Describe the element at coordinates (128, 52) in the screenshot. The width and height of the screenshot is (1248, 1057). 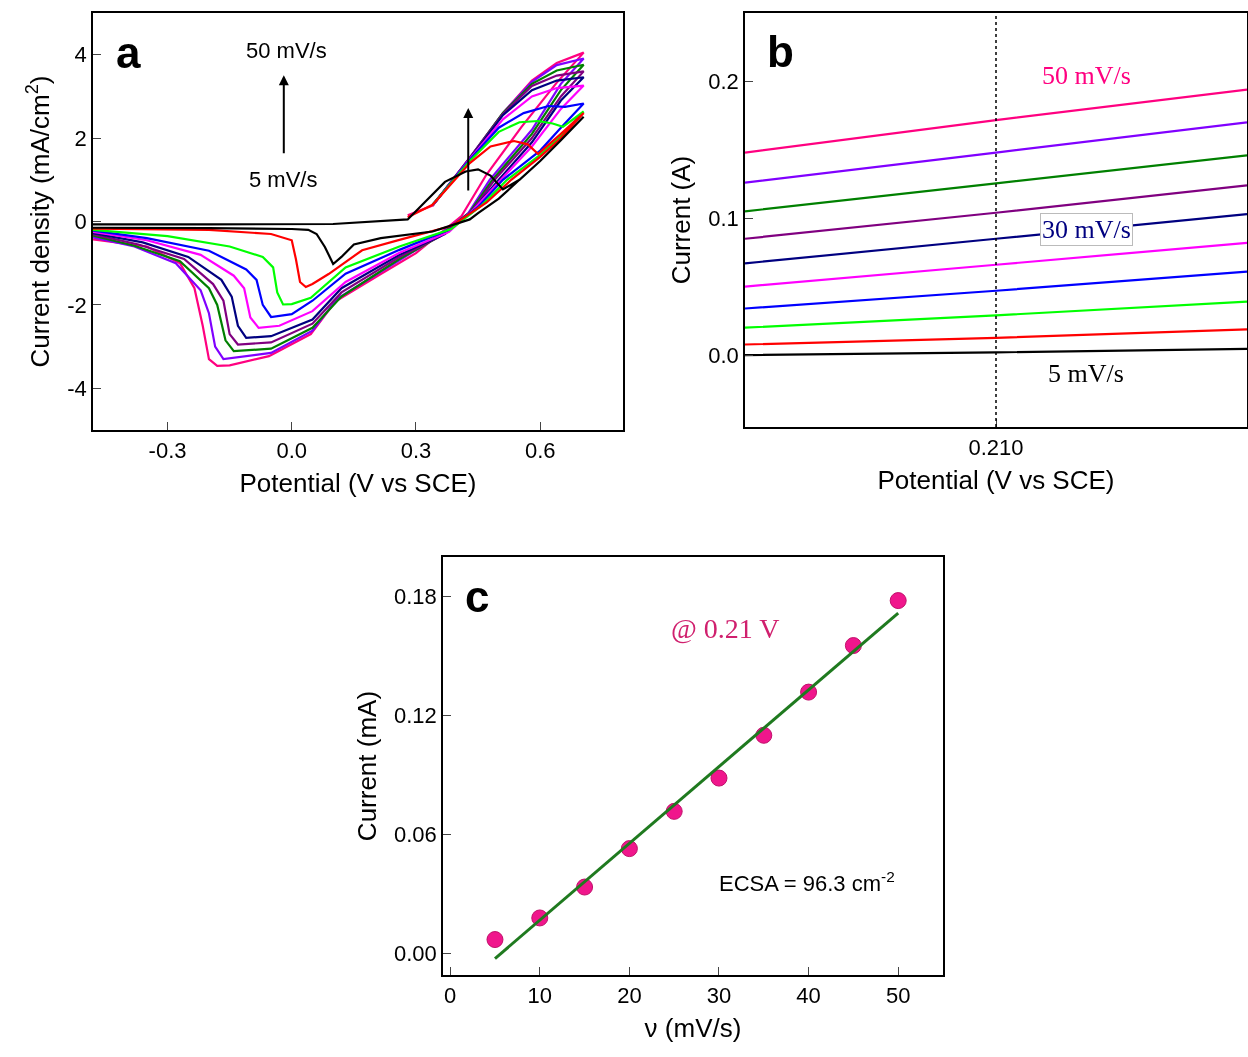
I see `annotation: a` at that location.